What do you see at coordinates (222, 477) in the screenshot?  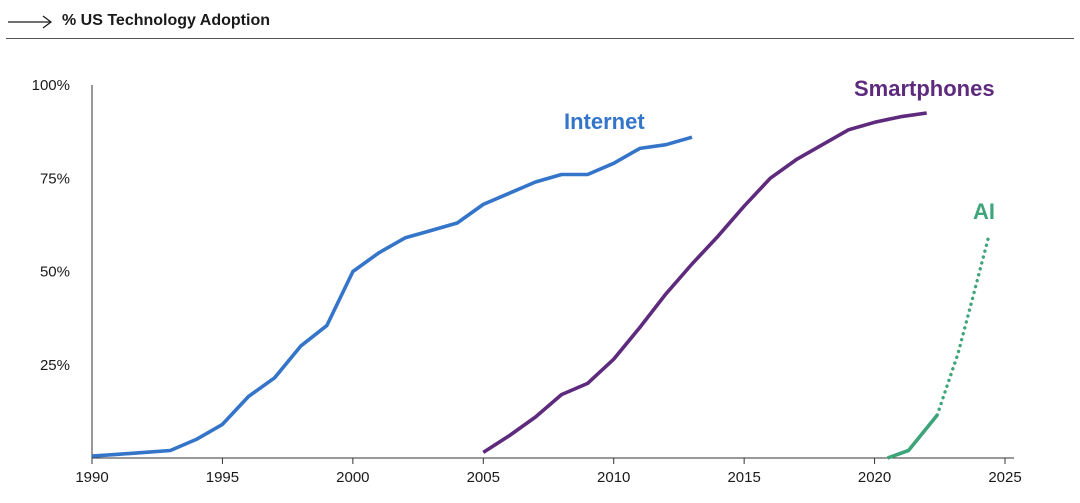 I see `x-tick-label: 1995` at bounding box center [222, 477].